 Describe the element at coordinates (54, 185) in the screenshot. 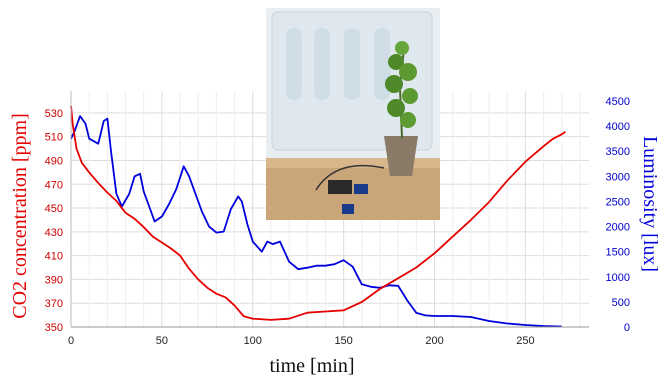

I see `left-tick-label: 470` at that location.